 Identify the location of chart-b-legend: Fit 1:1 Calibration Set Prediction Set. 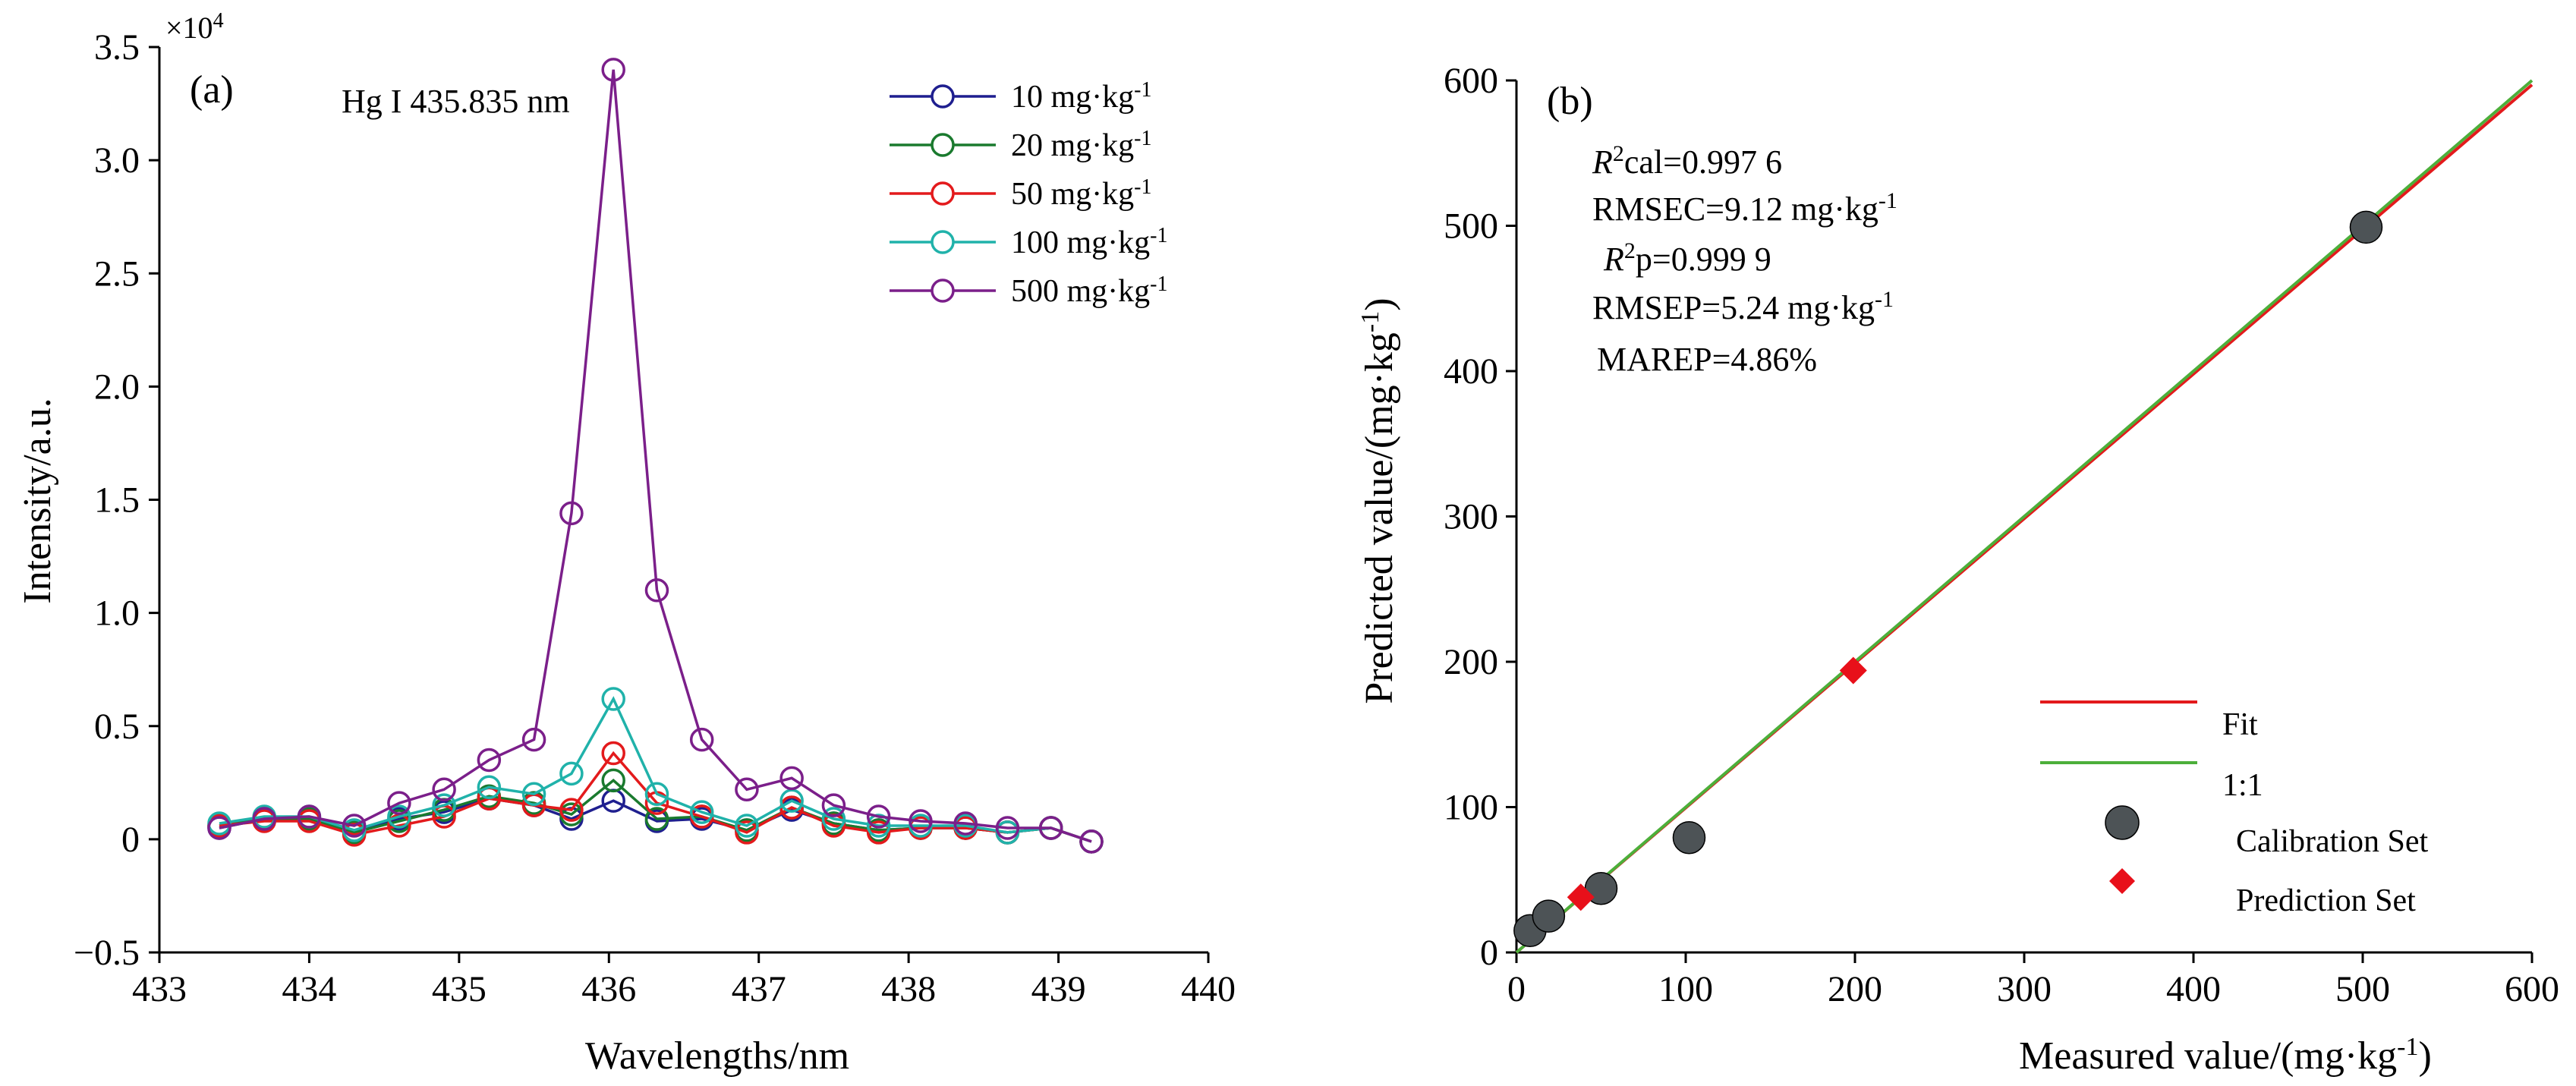
(2234, 809).